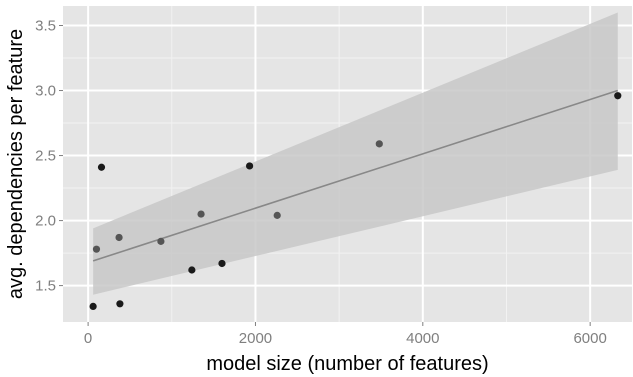  What do you see at coordinates (45, 91) in the screenshot?
I see `y-tick-label: 3.0` at bounding box center [45, 91].